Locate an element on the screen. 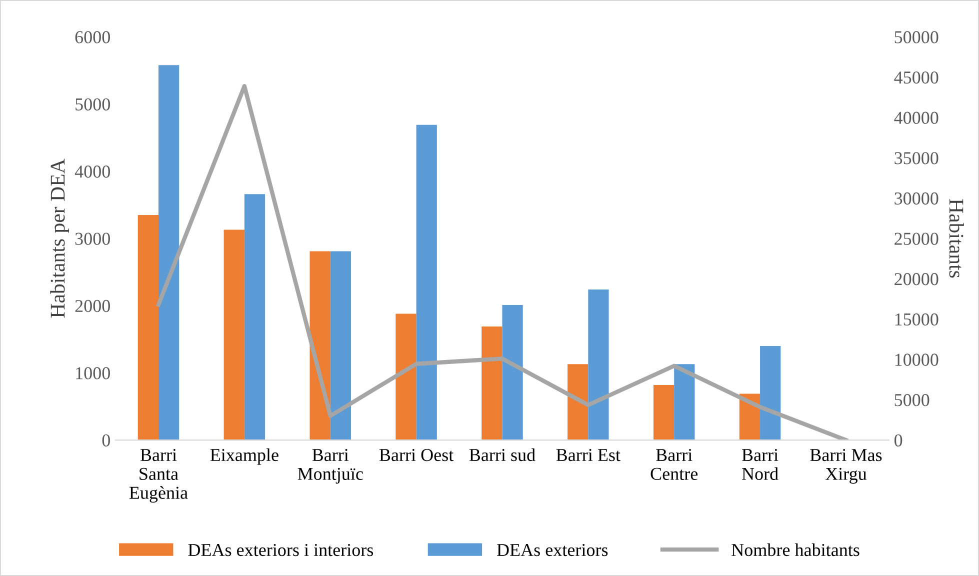 The width and height of the screenshot is (979, 576). y2-tick-label: 20000 is located at coordinates (916, 279).